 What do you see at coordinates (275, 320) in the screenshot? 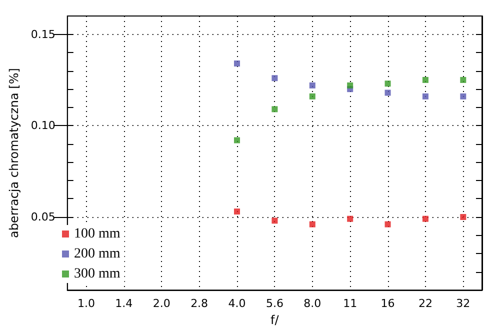
I see `x-axis-title: f/` at bounding box center [275, 320].